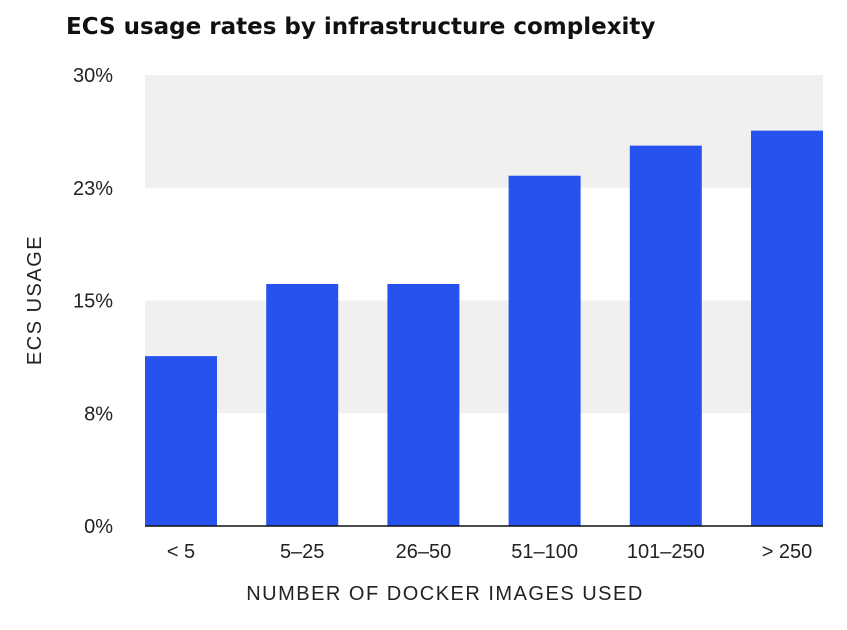  I want to click on y-tick-label: 0%, so click(98, 527).